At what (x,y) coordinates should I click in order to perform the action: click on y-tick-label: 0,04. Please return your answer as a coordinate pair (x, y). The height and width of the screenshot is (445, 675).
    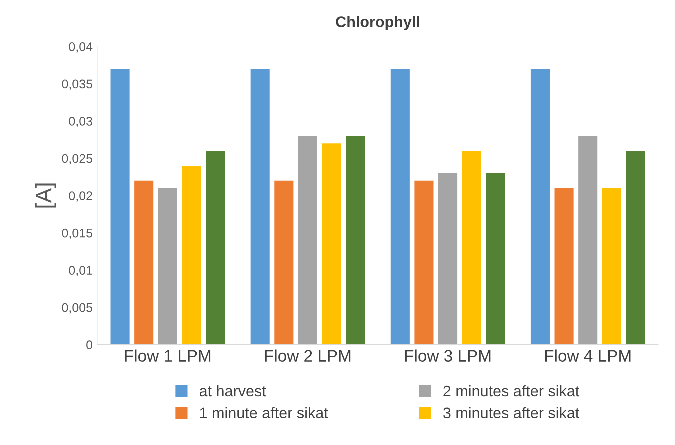
    Looking at the image, I should click on (81, 47).